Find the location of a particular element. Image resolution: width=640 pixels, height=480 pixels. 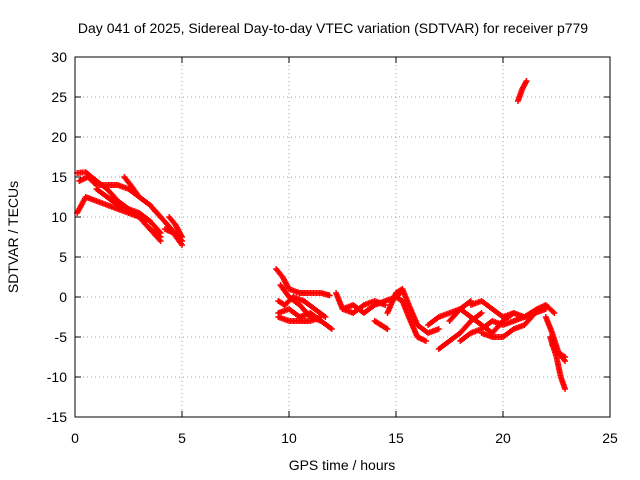

x-tick-label: 25 is located at coordinates (610, 438).